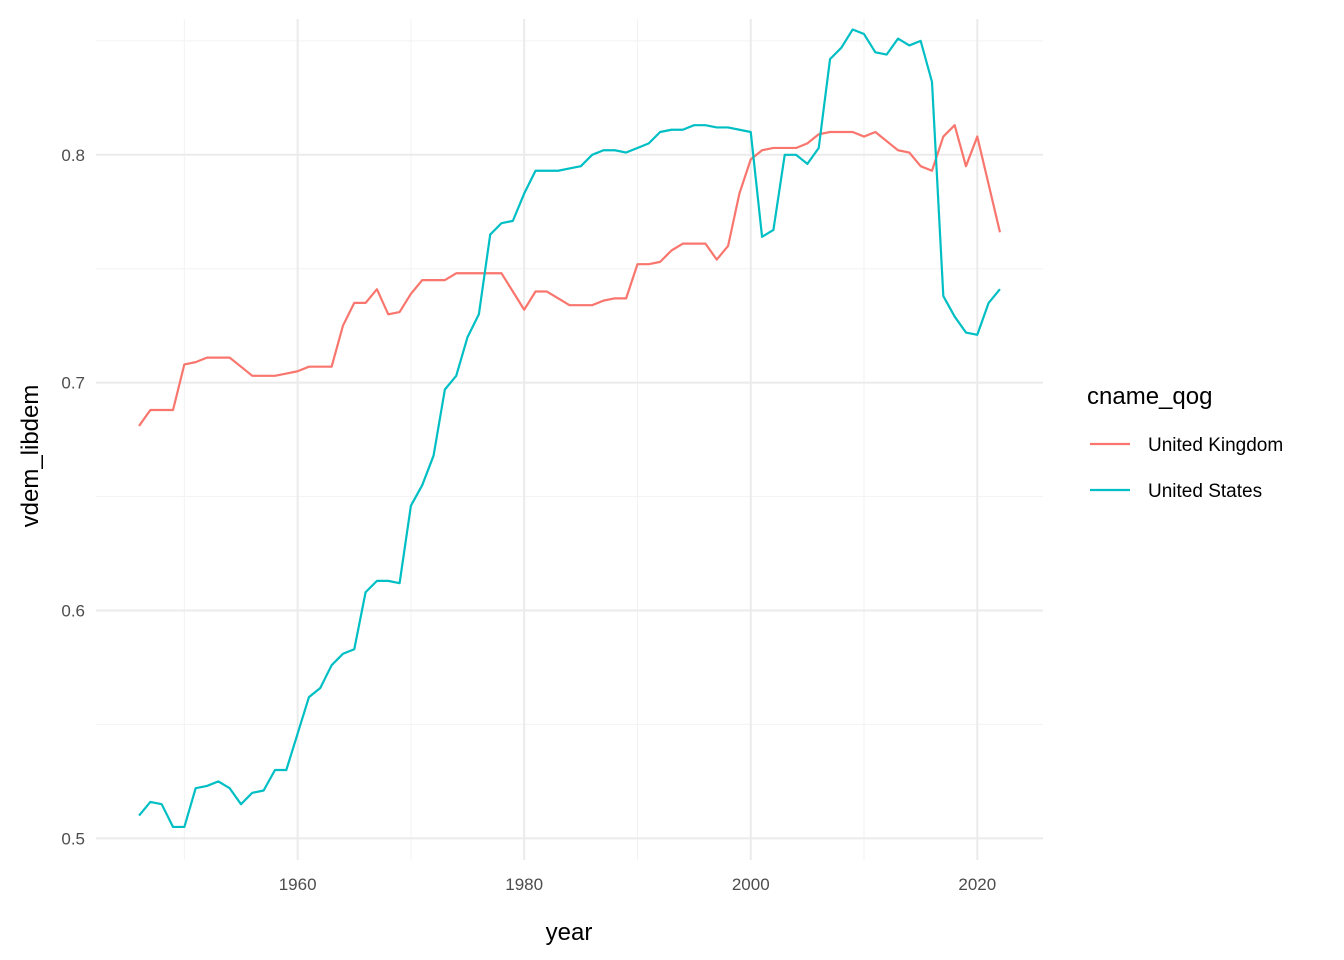 Image resolution: width=1344 pixels, height=960 pixels. Describe the element at coordinates (73, 497) in the screenshot. I see `y-axis-ticks: 0.5 0.6 0.7 0.8` at that location.